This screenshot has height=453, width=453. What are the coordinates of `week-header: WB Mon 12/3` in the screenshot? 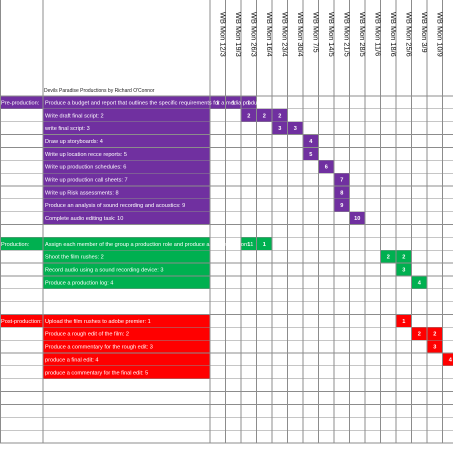 It's located at (222, 34).